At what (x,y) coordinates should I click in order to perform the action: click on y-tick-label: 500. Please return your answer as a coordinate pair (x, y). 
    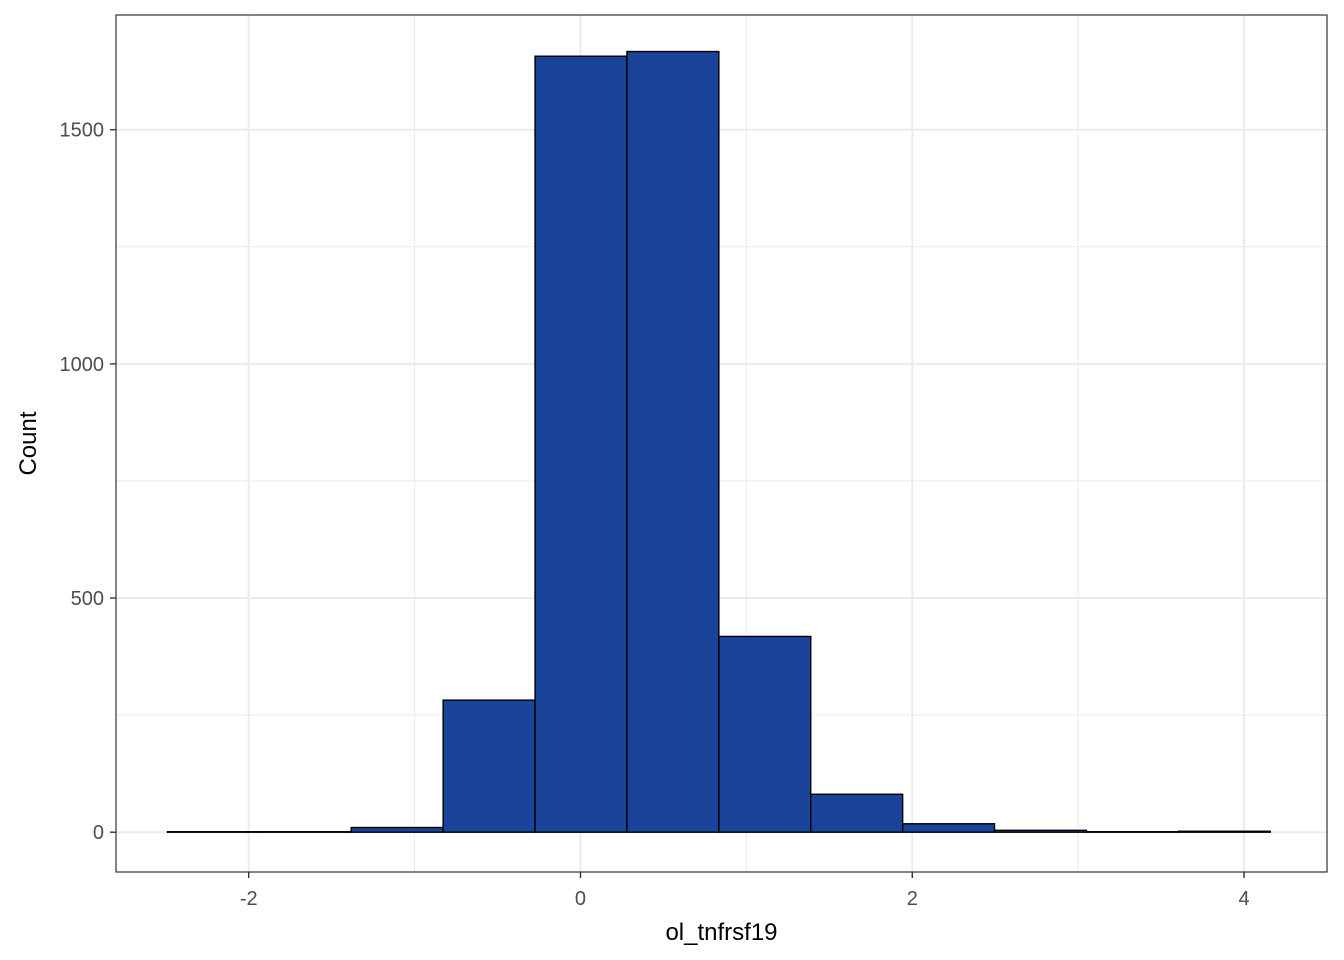
    Looking at the image, I should click on (87, 599).